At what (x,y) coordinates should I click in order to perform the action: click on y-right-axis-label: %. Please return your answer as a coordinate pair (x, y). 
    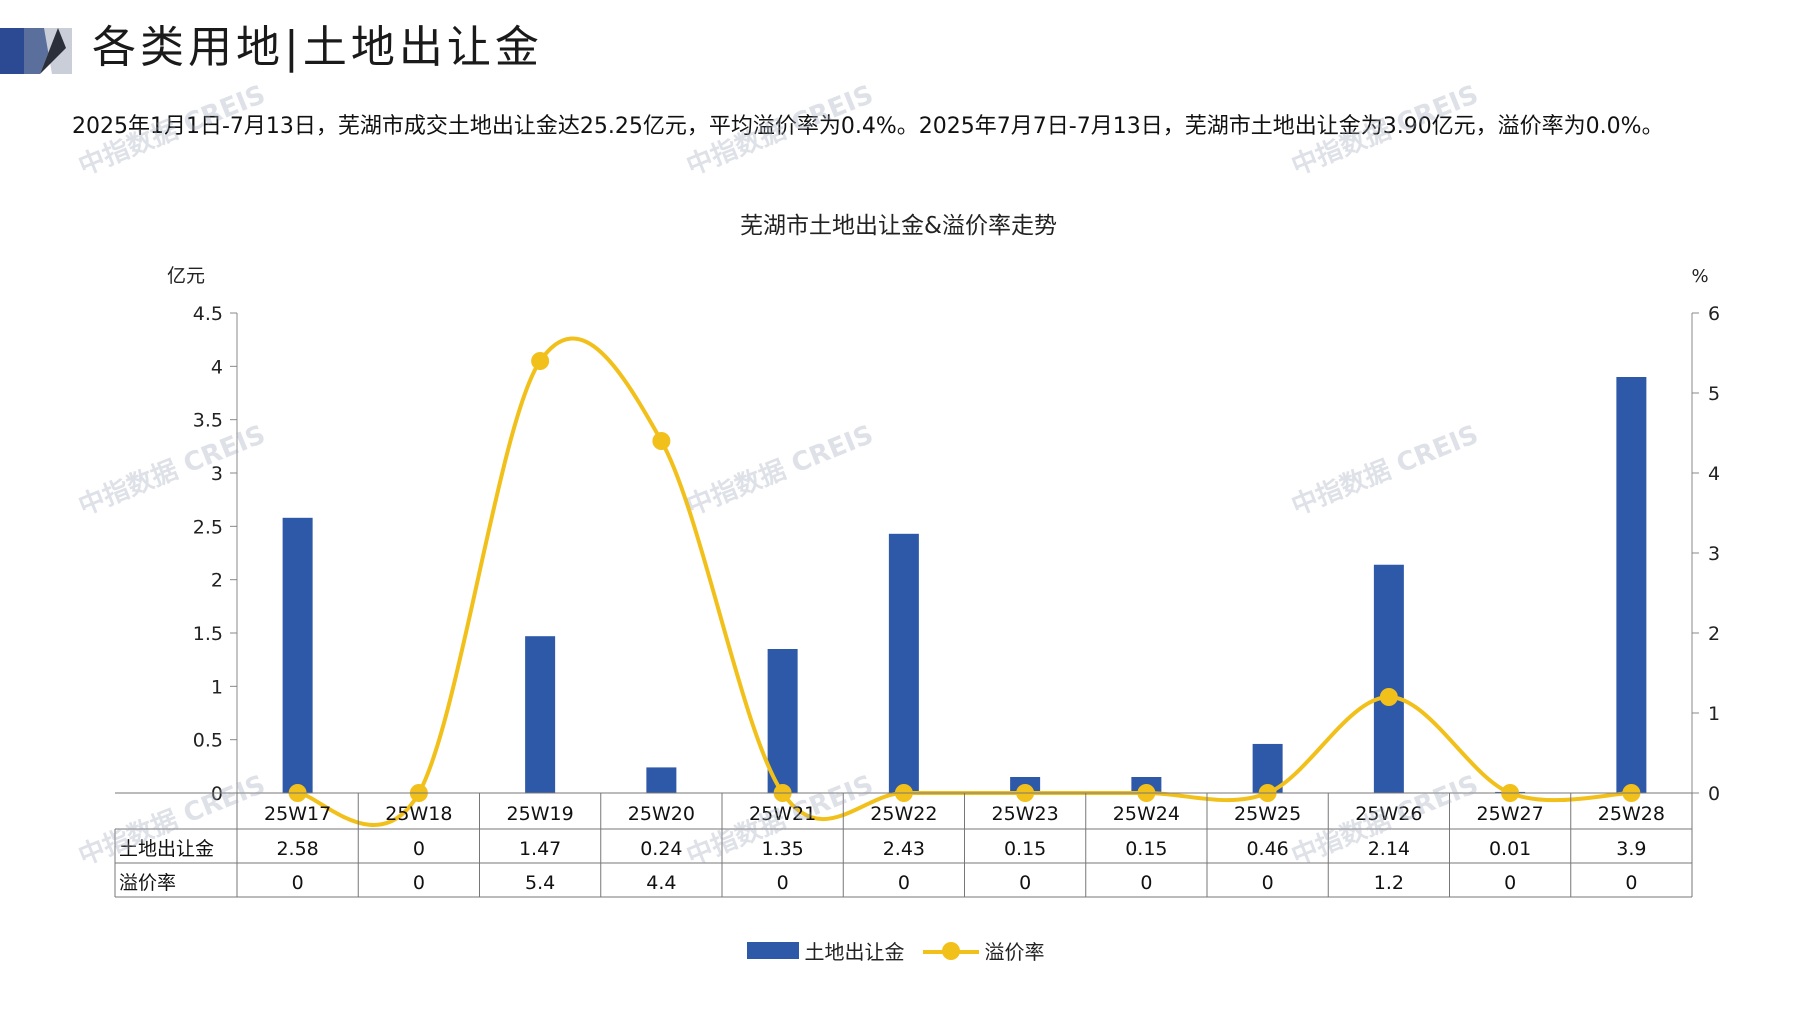
    Looking at the image, I should click on (1699, 276).